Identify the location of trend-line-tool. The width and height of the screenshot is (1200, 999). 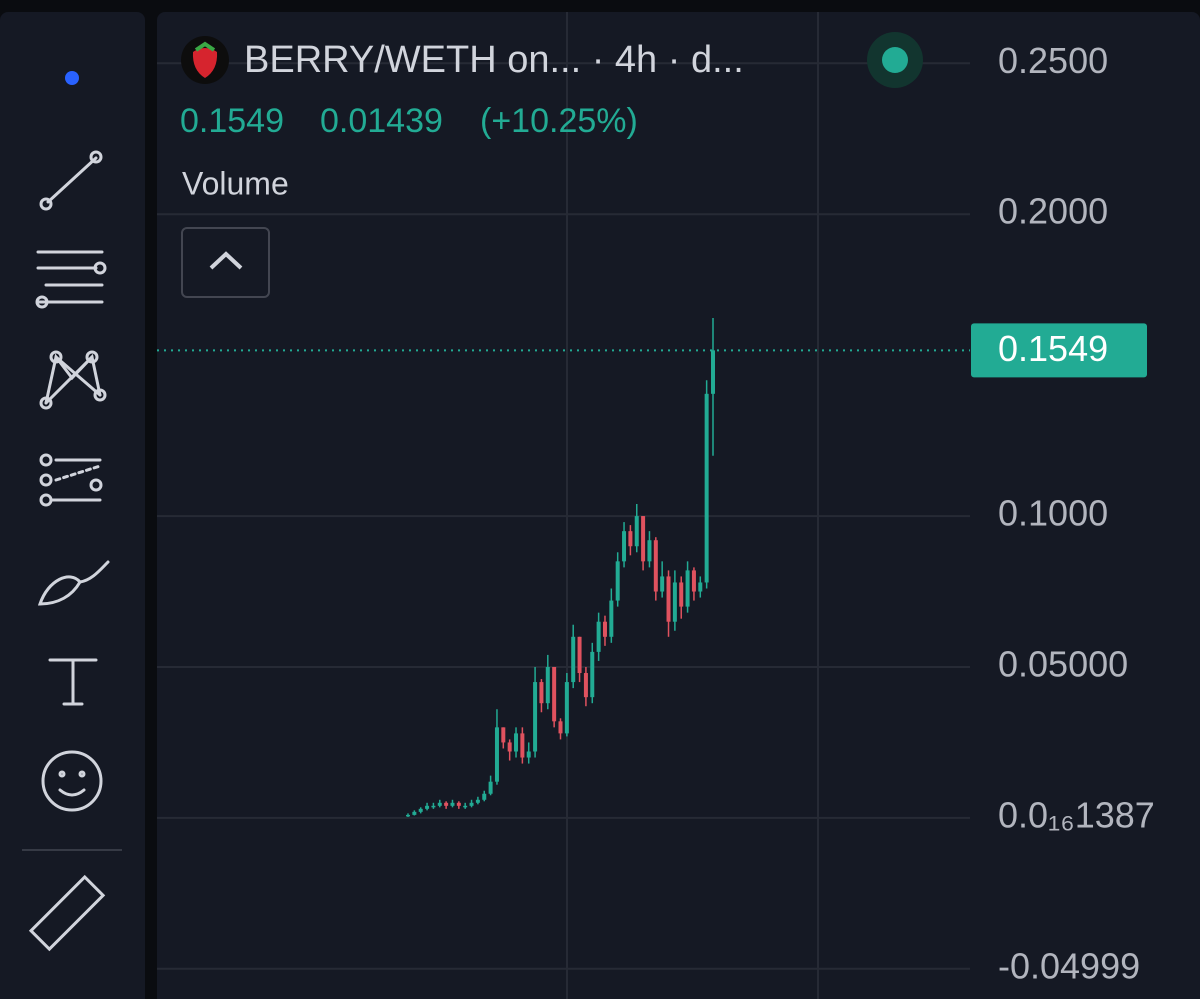
(71, 180).